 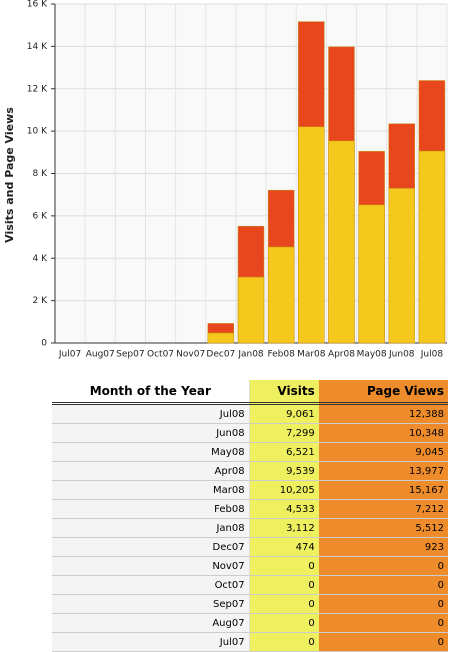 I want to click on y-tick-label: 2 K, so click(x=41, y=301).